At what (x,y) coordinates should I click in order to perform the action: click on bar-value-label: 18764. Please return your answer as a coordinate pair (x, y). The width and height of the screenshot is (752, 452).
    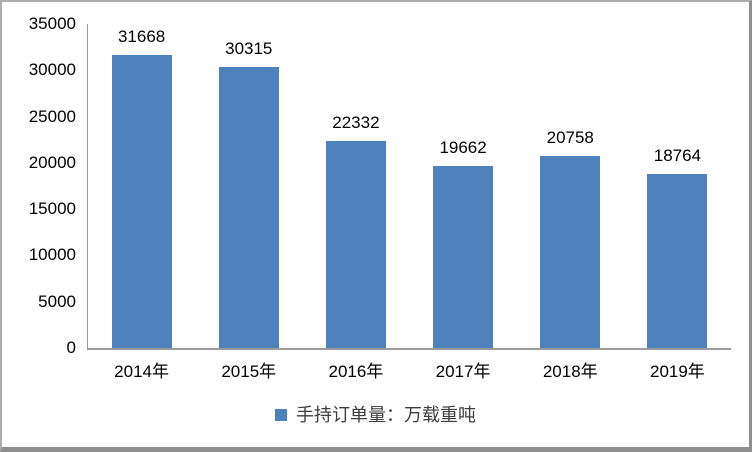
    Looking at the image, I should click on (677, 155).